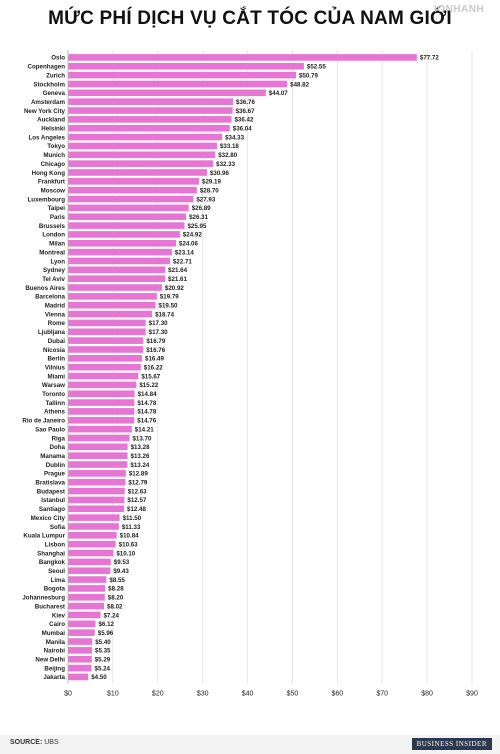  I want to click on value-label: $9.43, so click(121, 571).